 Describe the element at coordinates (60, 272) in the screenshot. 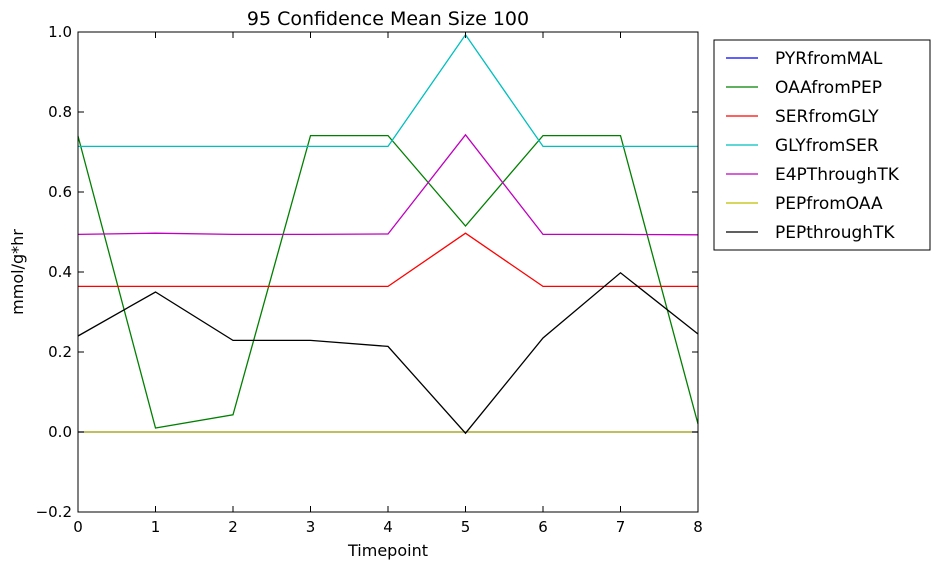

I see `y-tick-label: 0.4` at that location.